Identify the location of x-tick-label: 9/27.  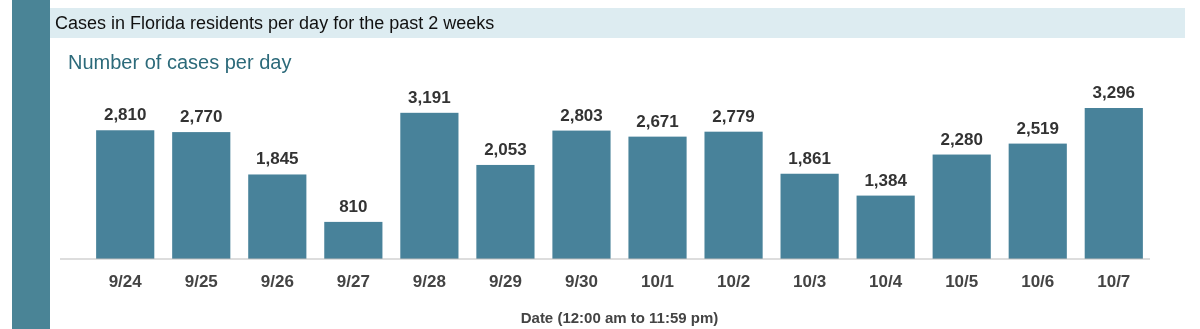
(353, 281).